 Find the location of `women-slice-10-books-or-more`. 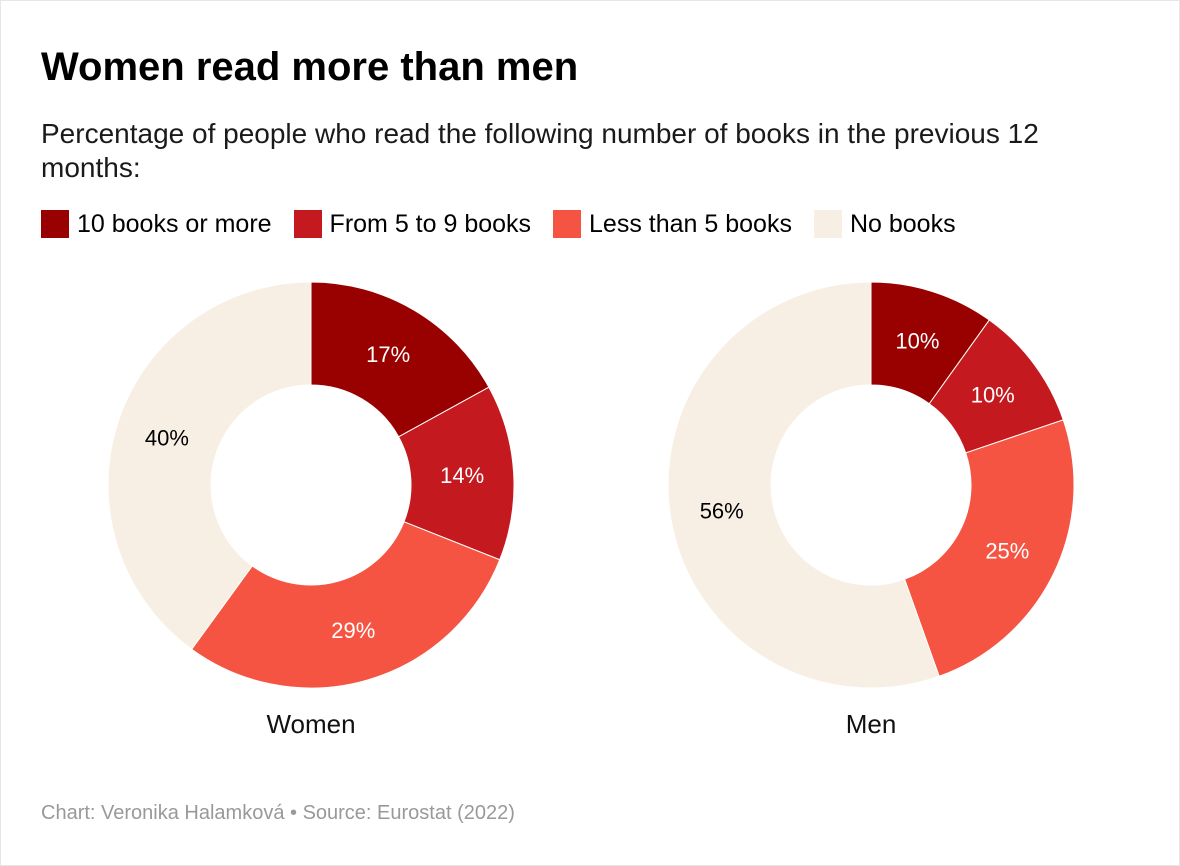

women-slice-10-books-or-more is located at coordinates (400, 359).